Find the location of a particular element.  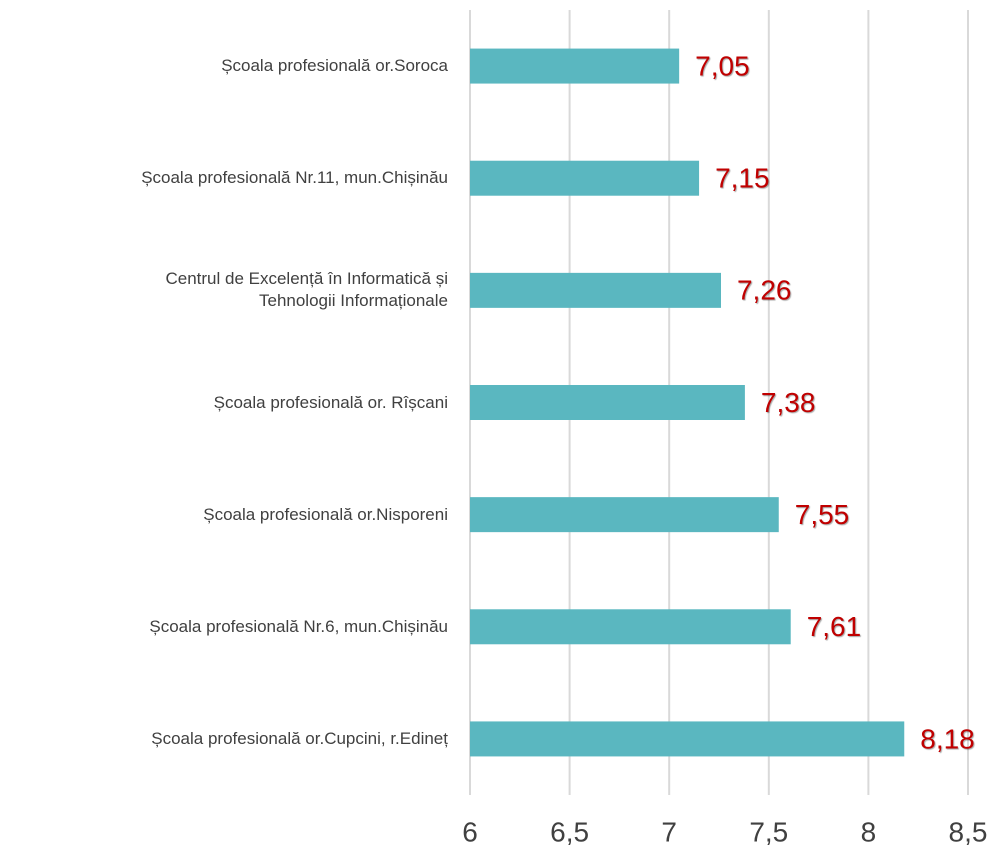

category-label: Școala profesională Nr.6, mun.Chișinău is located at coordinates (298, 626).